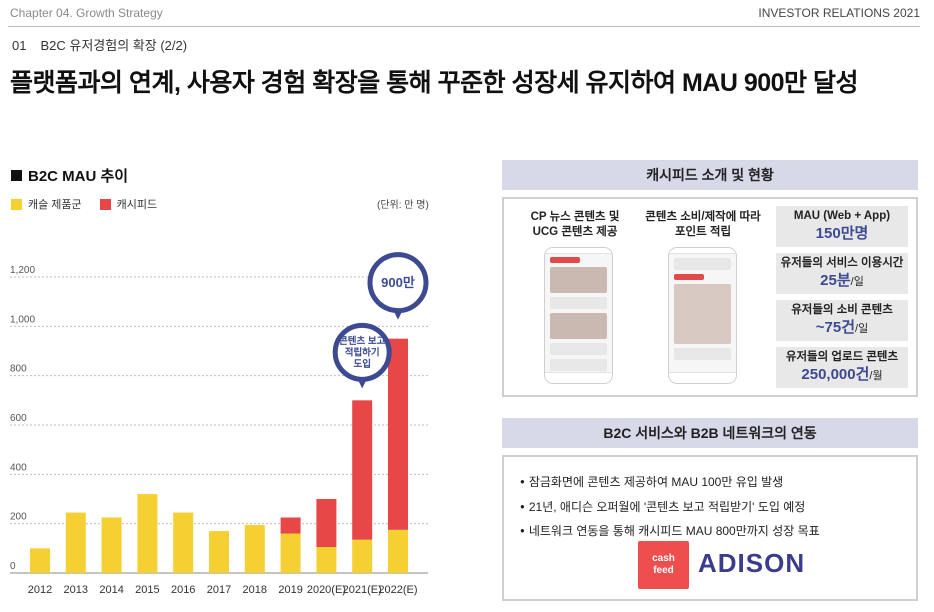 This screenshot has height=612, width=934. I want to click on x-tick-label: 2014, so click(111, 590).